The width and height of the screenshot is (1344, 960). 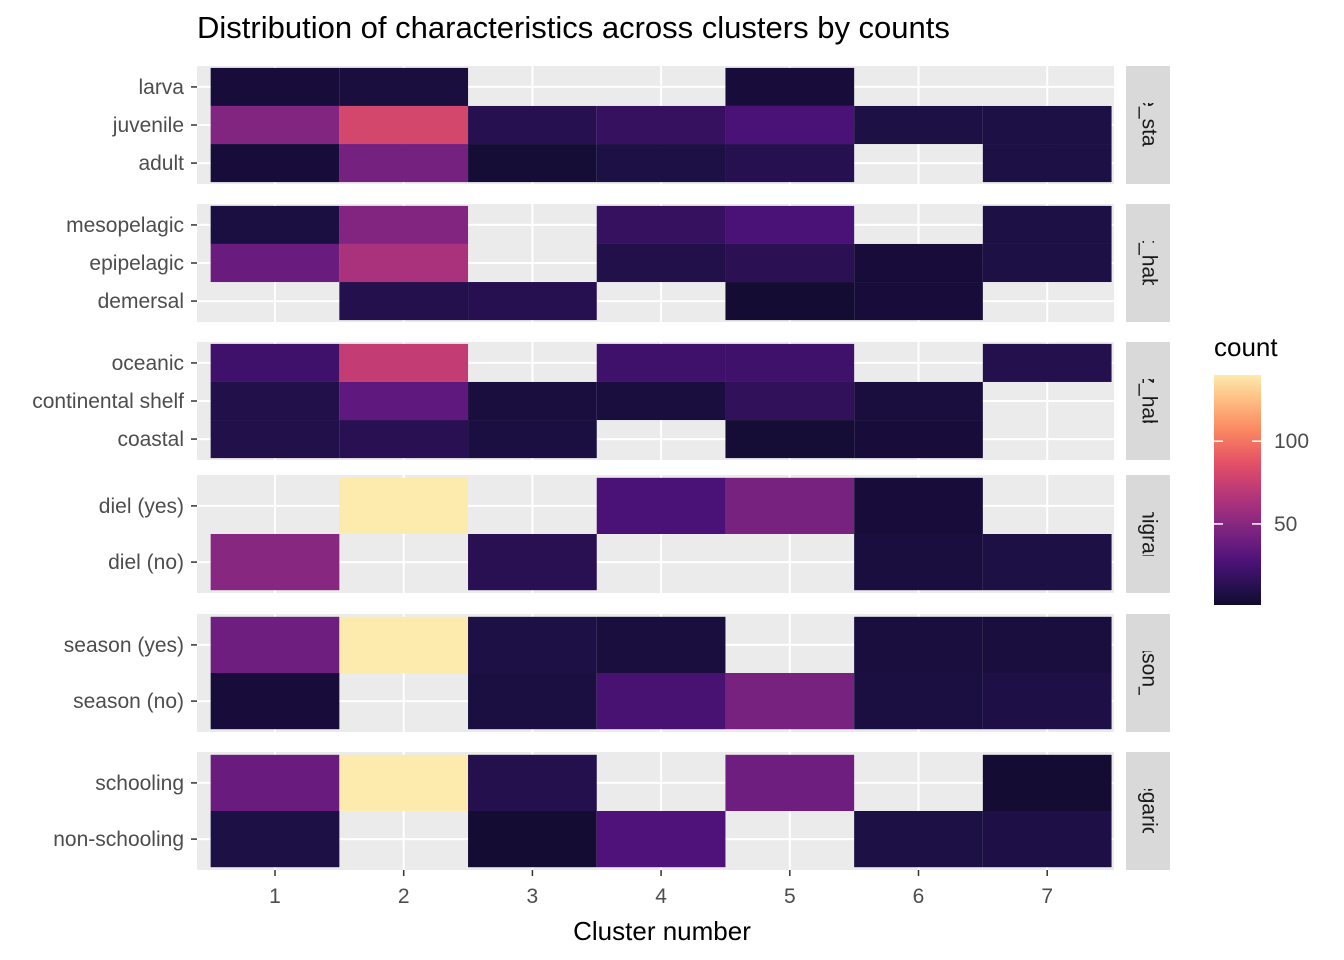 What do you see at coordinates (1237, 490) in the screenshot?
I see `legend-colorbar` at bounding box center [1237, 490].